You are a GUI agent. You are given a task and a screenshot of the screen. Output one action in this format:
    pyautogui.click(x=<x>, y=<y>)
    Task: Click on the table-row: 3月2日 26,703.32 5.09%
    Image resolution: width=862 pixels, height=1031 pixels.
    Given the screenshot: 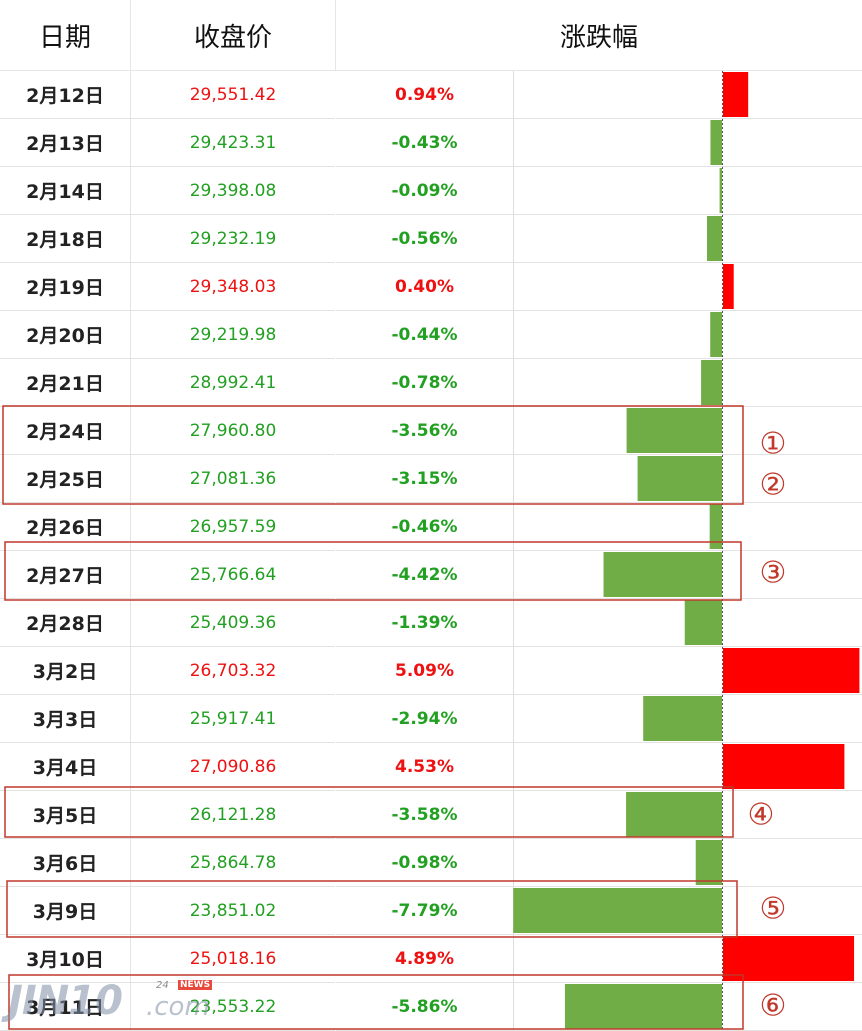 What is the action you would take?
    pyautogui.click(x=431, y=671)
    